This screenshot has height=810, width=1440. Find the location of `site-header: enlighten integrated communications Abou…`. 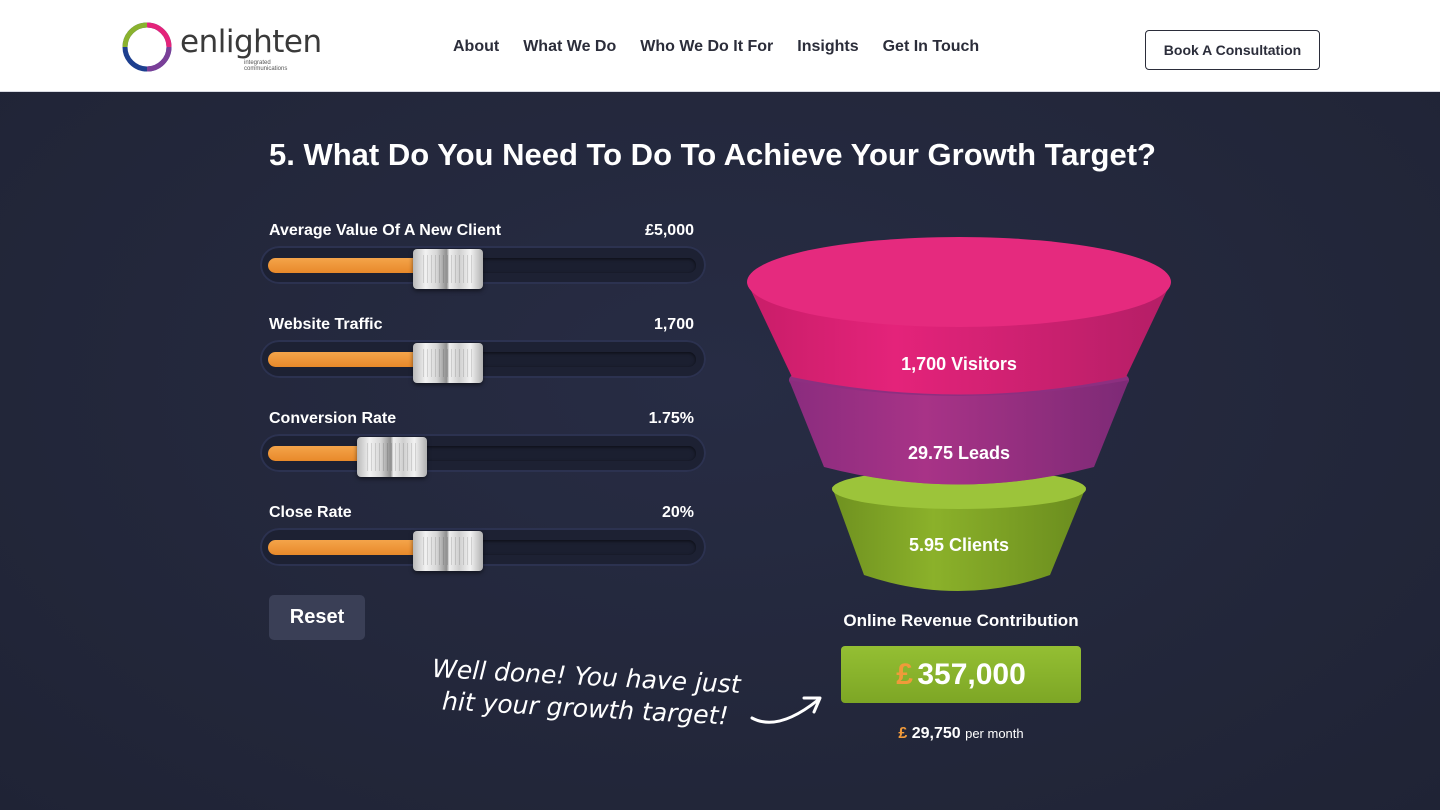

site-header: enlighten integrated communications Abou… is located at coordinates (720, 46).